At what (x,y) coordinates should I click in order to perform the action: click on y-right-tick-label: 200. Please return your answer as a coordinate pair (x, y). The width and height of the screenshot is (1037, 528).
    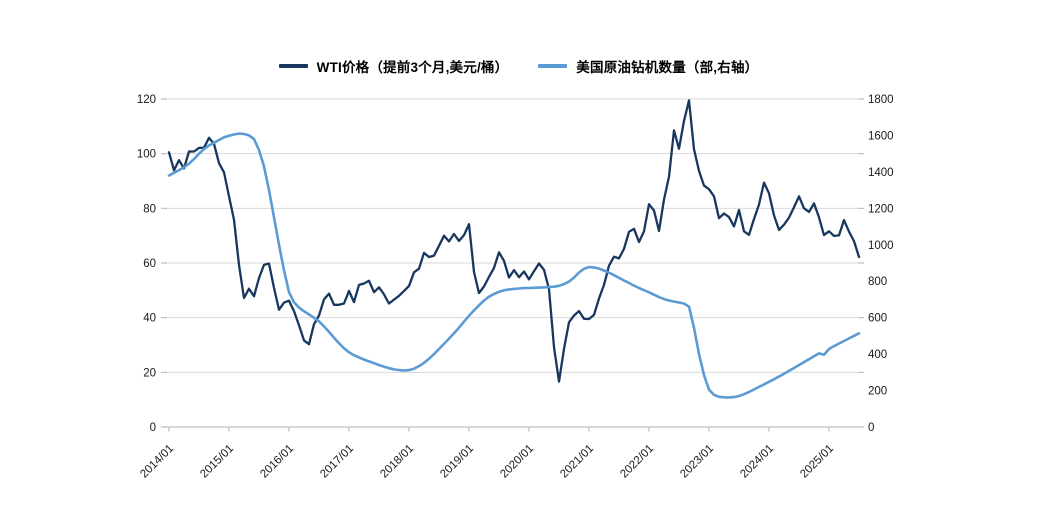
    Looking at the image, I should click on (877, 392).